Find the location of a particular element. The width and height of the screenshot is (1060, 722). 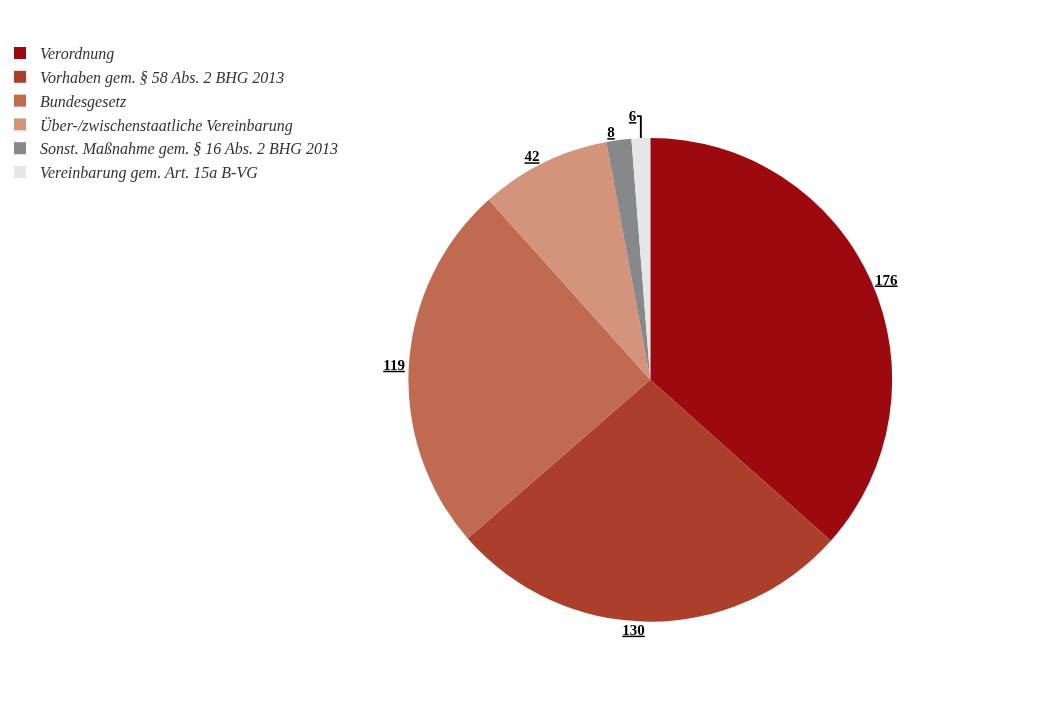

legend-label: Vereinbarung gem. Art. 15a B-VG is located at coordinates (149, 173).